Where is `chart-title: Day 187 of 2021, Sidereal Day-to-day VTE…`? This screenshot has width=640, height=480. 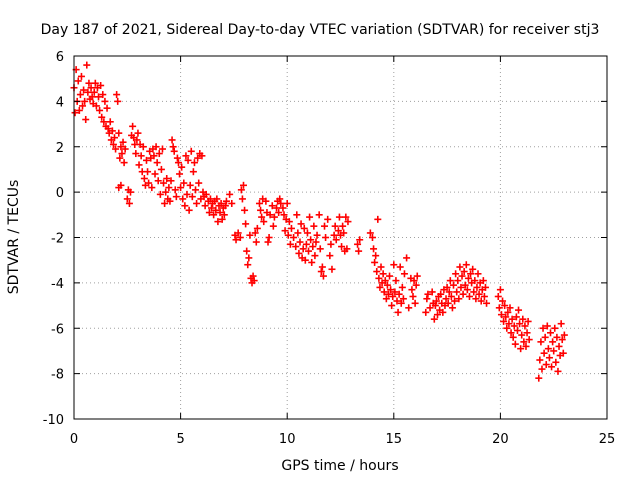 chart-title: Day 187 of 2021, Sidereal Day-to-day VTE… is located at coordinates (320, 30).